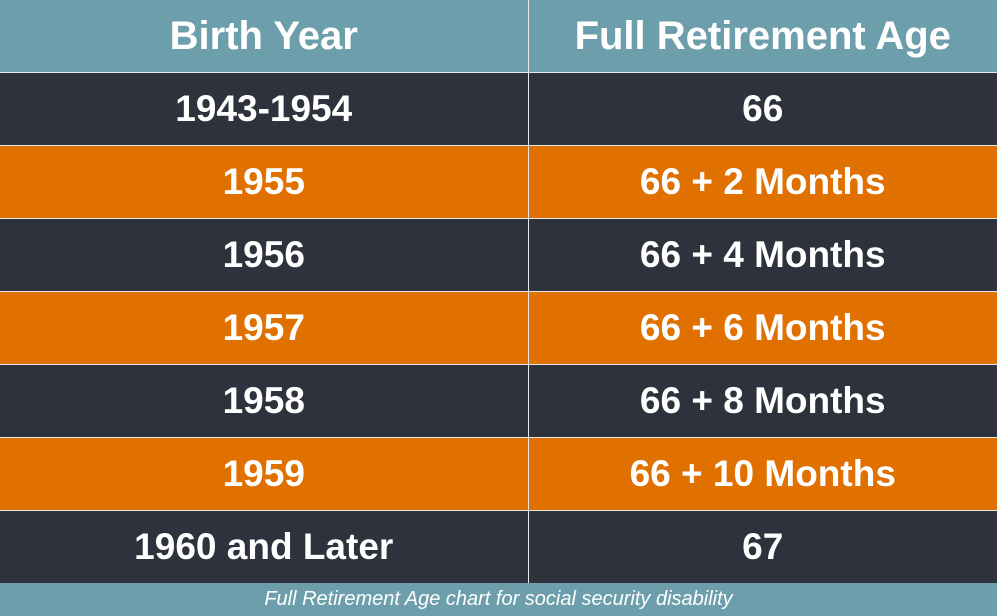 Image resolution: width=997 pixels, height=616 pixels. I want to click on table-row: 1956 66 + 4 Months, so click(498, 255).